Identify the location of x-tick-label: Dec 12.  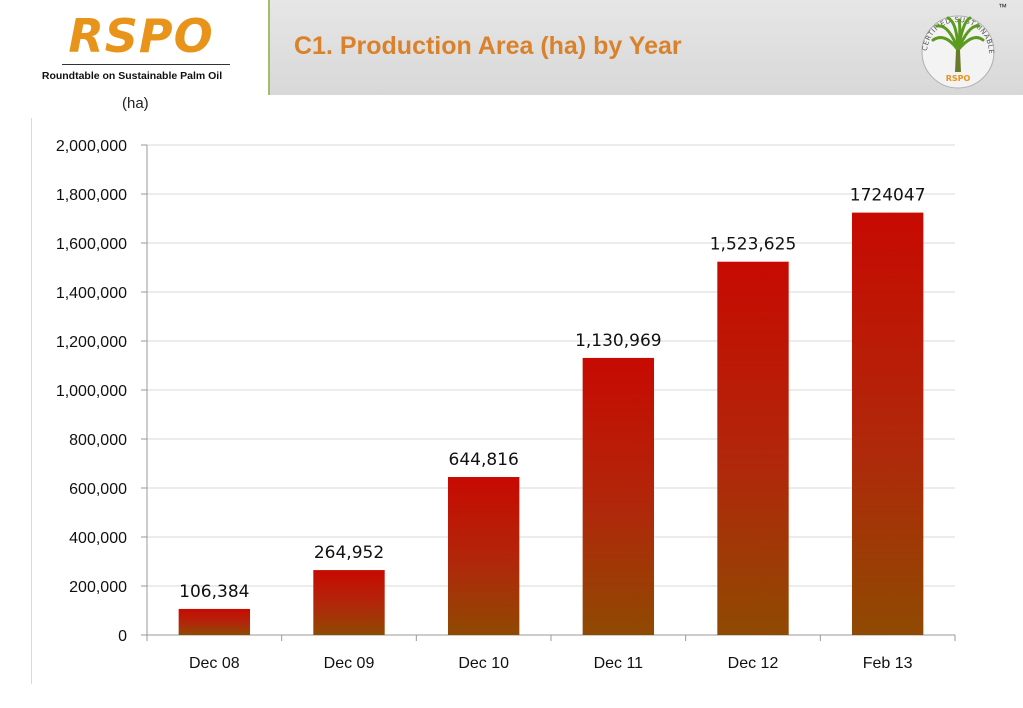
(753, 663).